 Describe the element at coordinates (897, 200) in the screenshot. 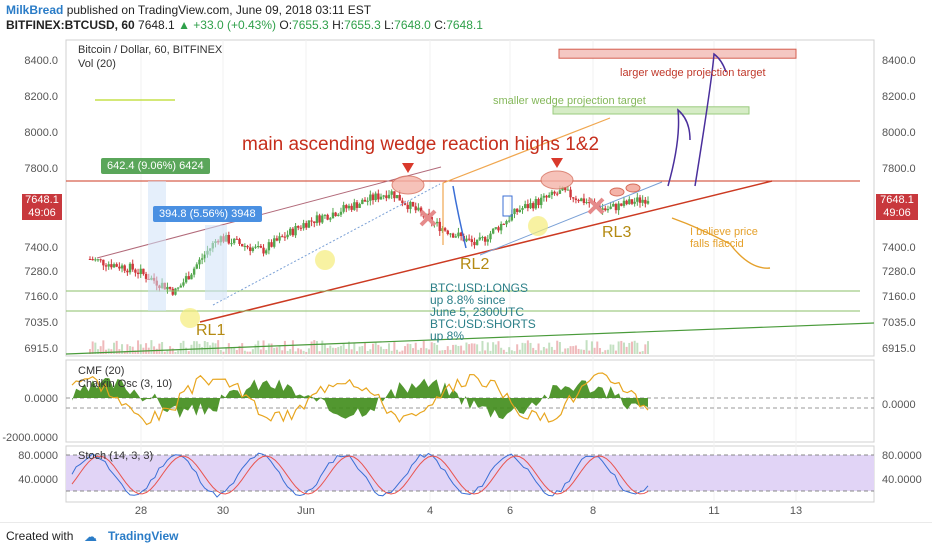

I see `price-tag-right-price: 7648.1` at that location.